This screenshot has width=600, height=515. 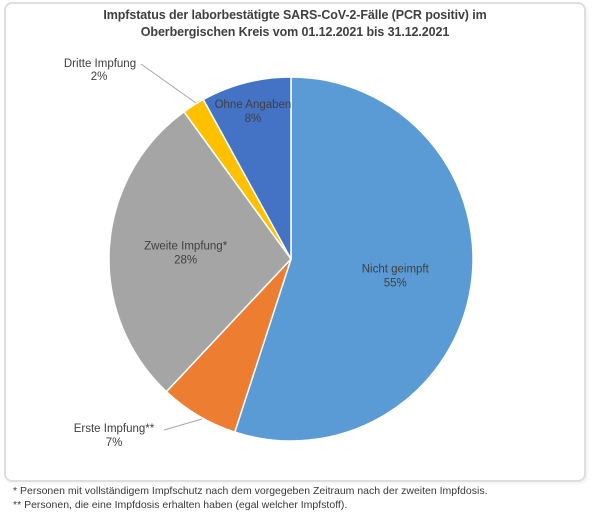 I want to click on pie-label-ohne-angaben: Ohne Angaben, so click(x=253, y=105).